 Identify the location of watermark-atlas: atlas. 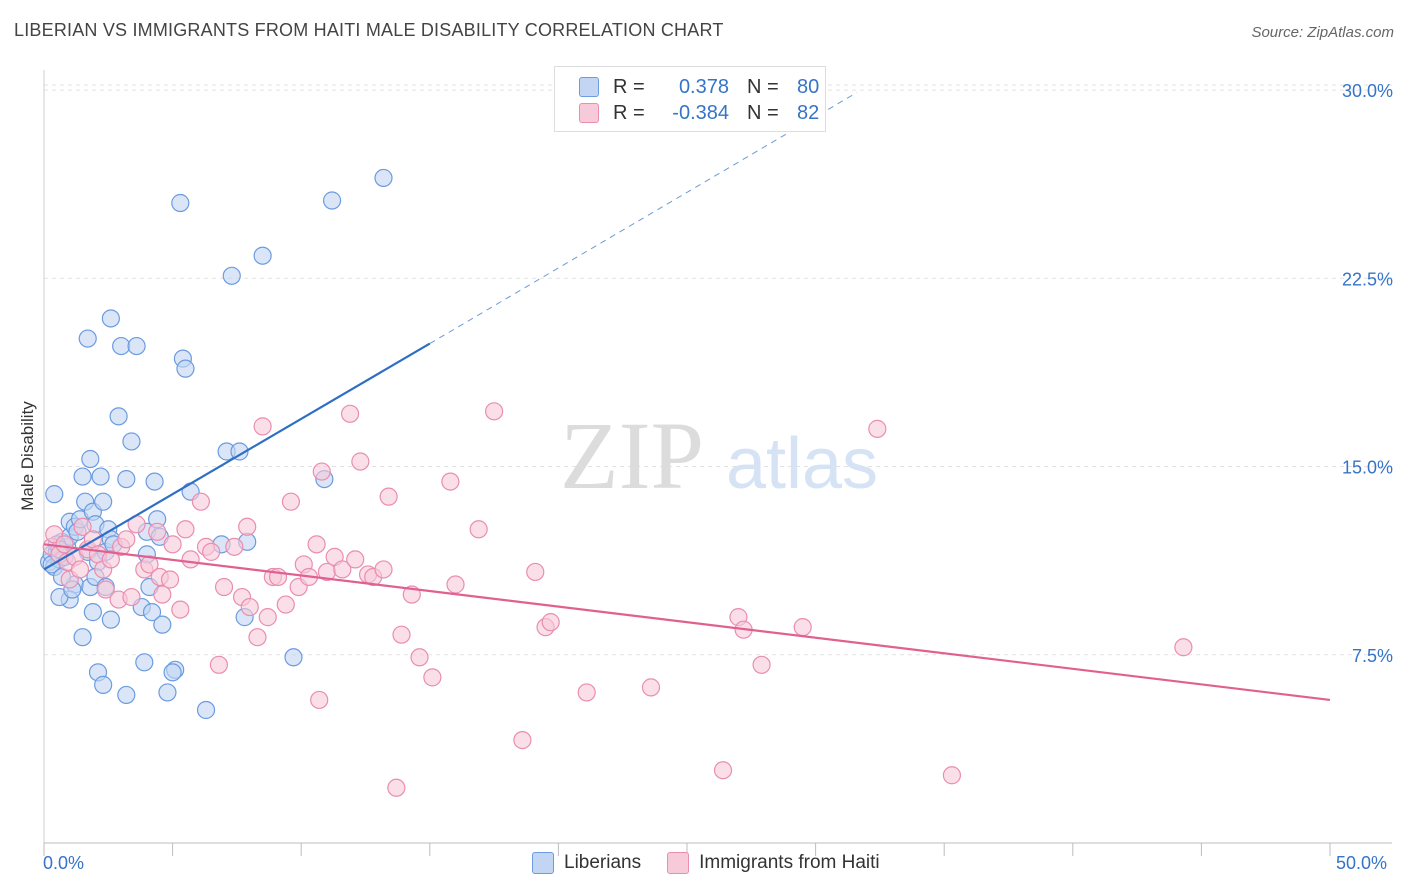
(802, 464).